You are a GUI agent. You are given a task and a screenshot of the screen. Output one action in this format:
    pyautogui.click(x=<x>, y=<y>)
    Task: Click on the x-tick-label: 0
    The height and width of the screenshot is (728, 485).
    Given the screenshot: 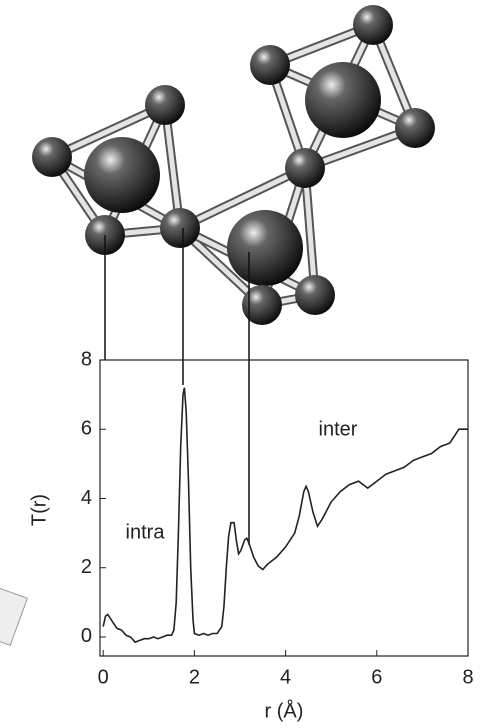 What is the action you would take?
    pyautogui.click(x=103, y=677)
    